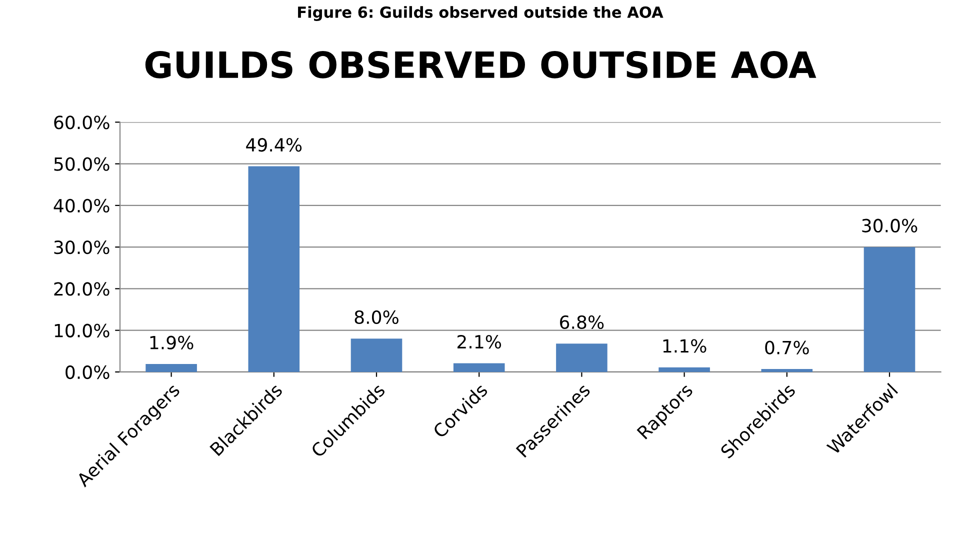 This screenshot has height=543, width=960. I want to click on data-label: 8.0%, so click(376, 317).